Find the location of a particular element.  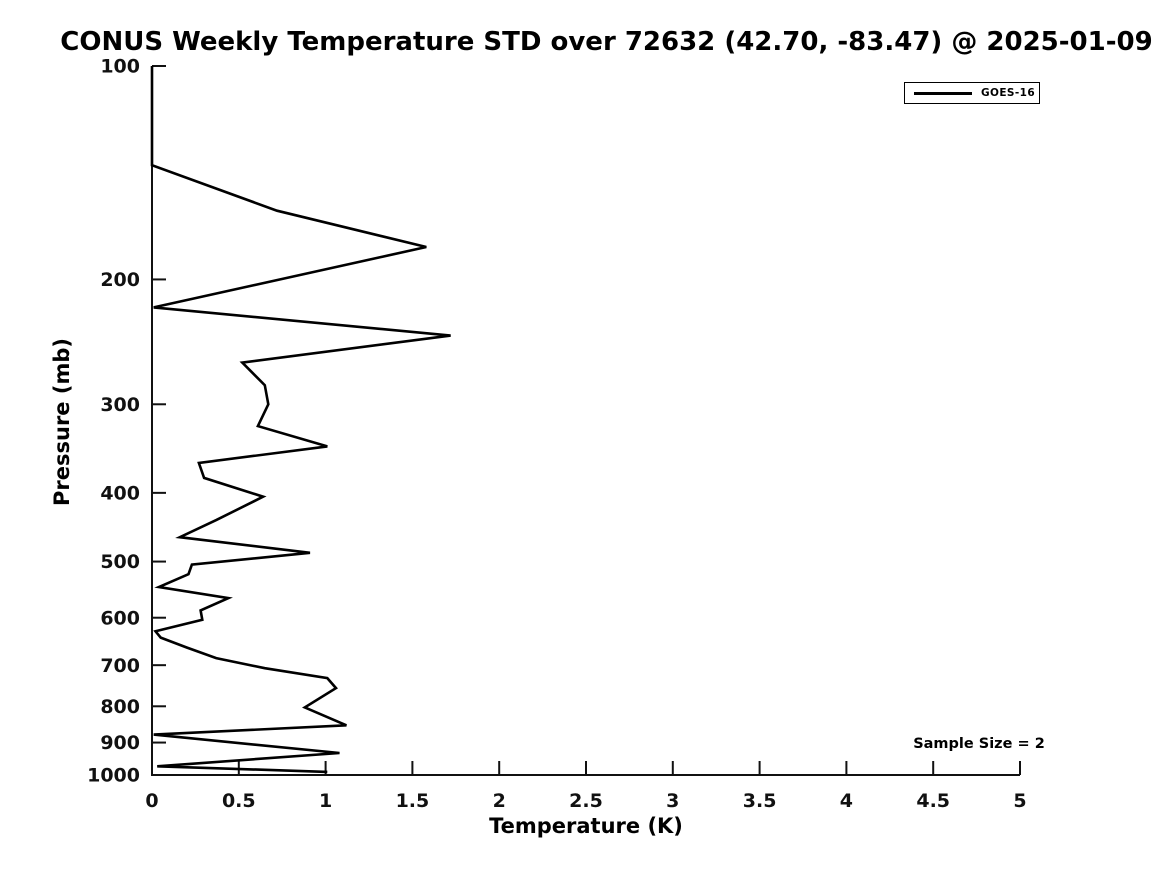

y-tick-label: 900 is located at coordinates (120, 743).